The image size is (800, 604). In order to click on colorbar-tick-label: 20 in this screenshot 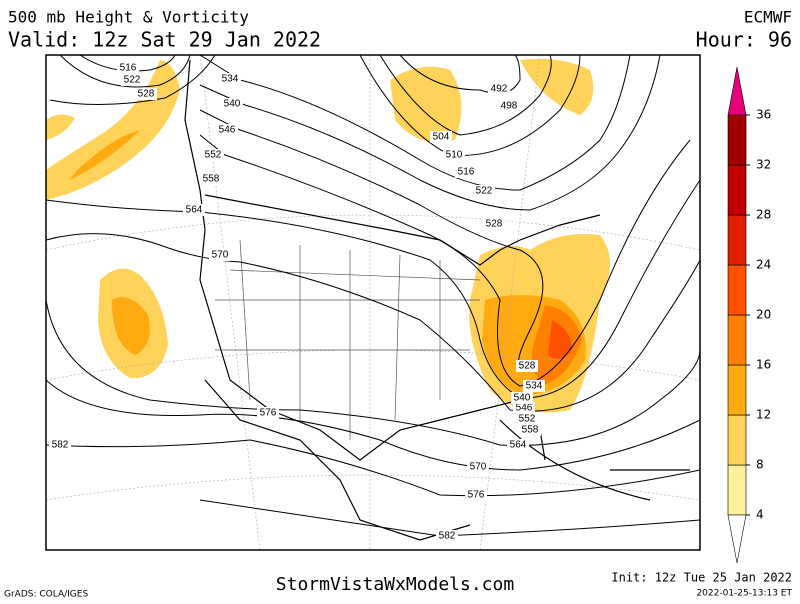, I will do `click(763, 315)`.